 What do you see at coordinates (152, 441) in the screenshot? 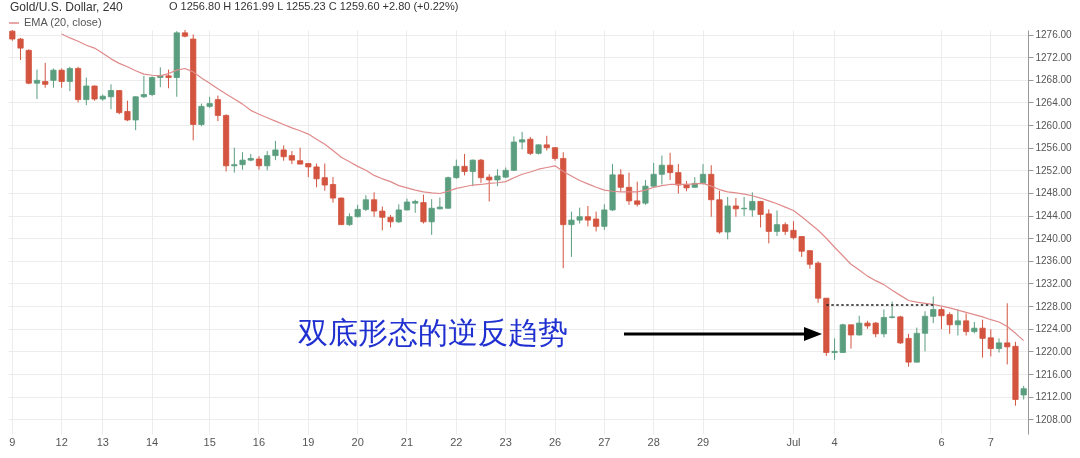
I see `x-tick-label: 14` at bounding box center [152, 441].